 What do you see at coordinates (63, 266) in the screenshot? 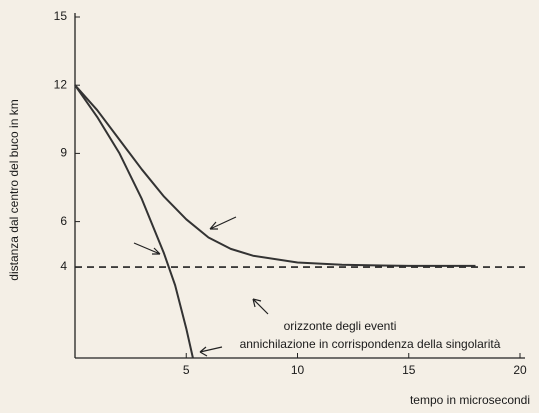
I see `y-tick-label: 4` at bounding box center [63, 266].